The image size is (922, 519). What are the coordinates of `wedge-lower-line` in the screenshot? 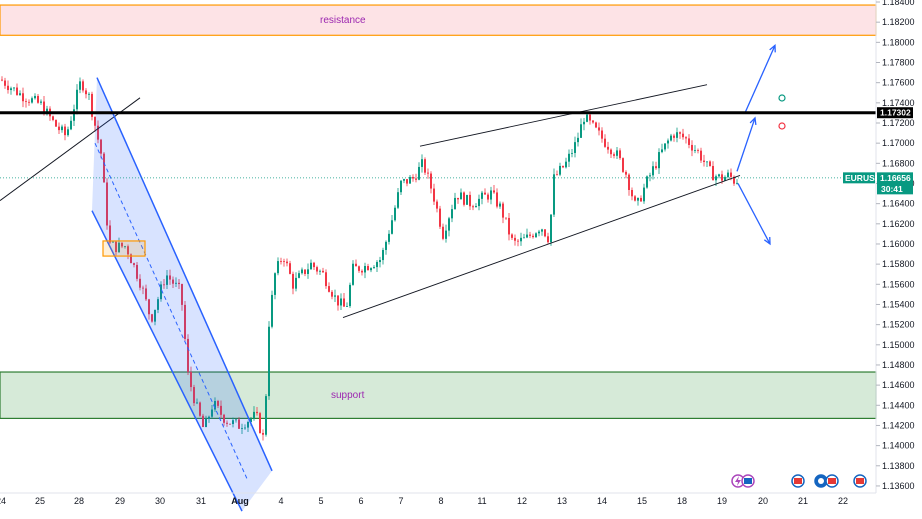 It's located at (541, 246).